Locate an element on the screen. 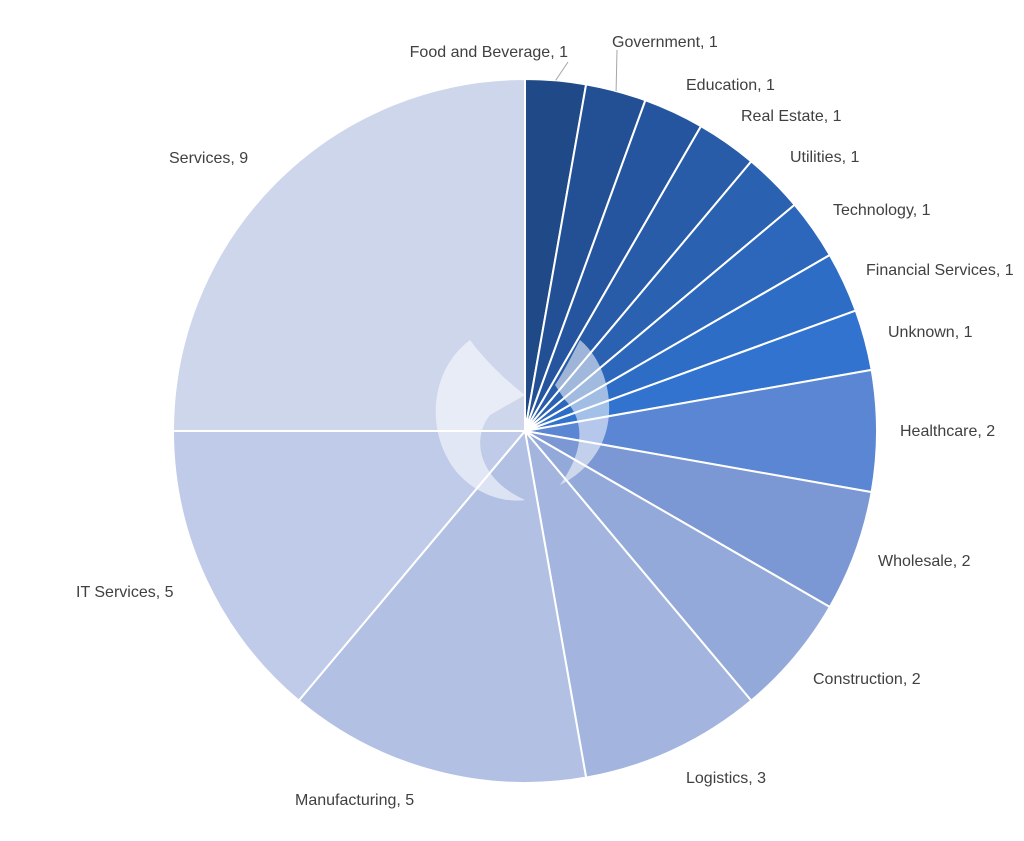 The width and height of the screenshot is (1024, 841). watermark-logo-icon is located at coordinates (522, 420).